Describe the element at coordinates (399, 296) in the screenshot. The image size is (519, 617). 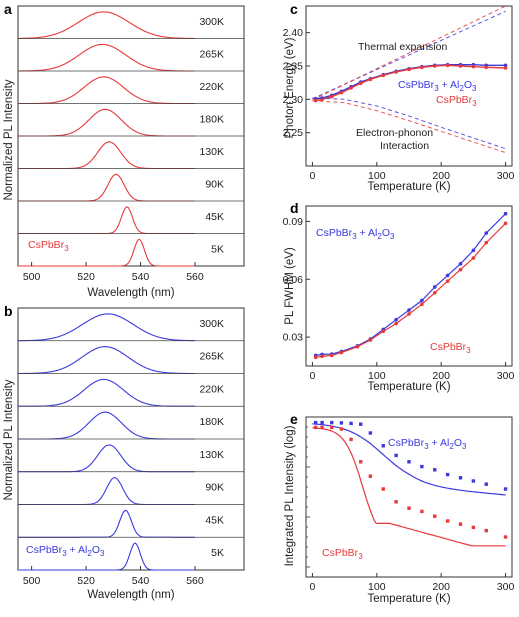
I see `panel-d-plot: 0 100 200 300 0.03 0.06 0.09` at that location.